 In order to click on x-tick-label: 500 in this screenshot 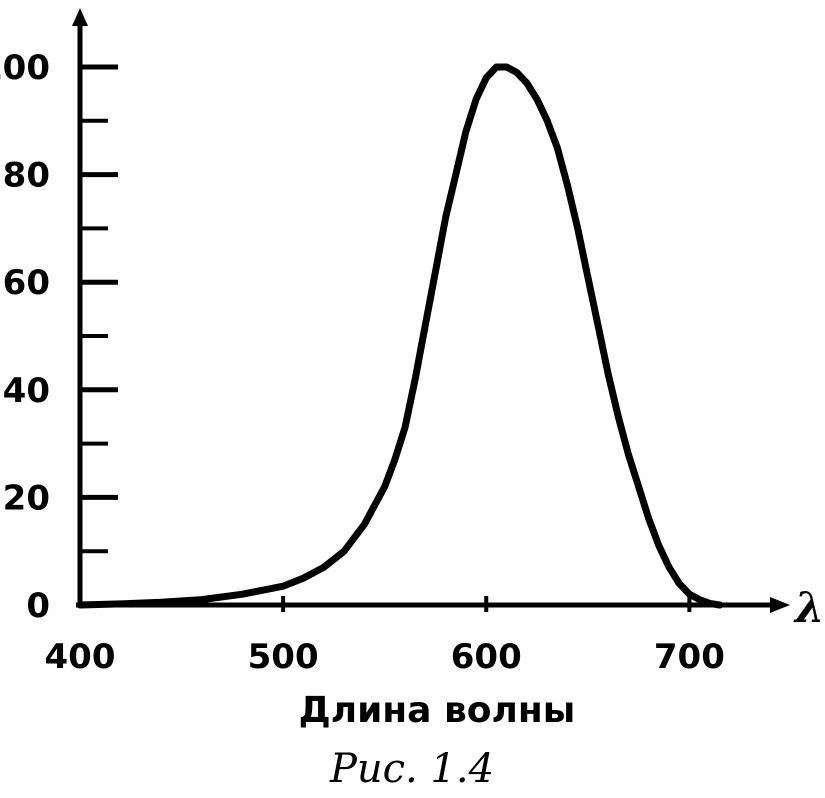, I will do `click(283, 657)`.